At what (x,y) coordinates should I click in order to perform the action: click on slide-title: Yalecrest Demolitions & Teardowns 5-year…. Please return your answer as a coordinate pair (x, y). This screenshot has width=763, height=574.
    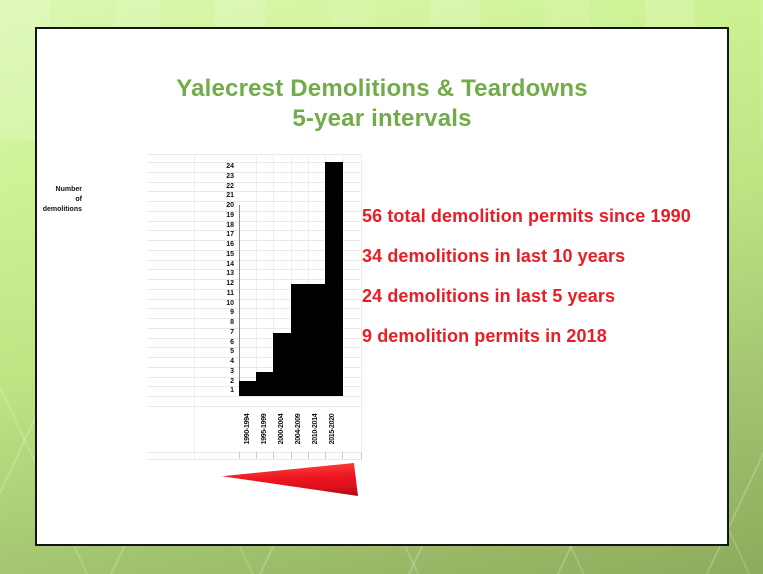
    Looking at the image, I should click on (382, 104).